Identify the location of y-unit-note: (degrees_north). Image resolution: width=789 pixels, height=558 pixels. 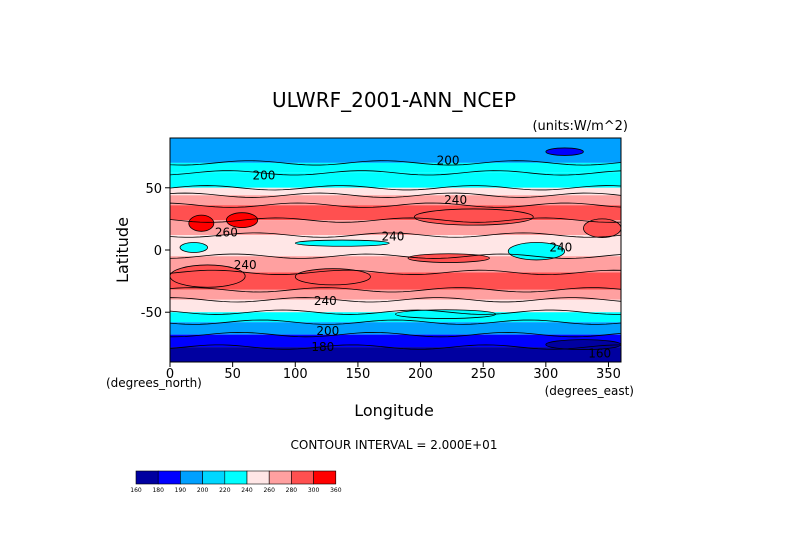
(154, 383).